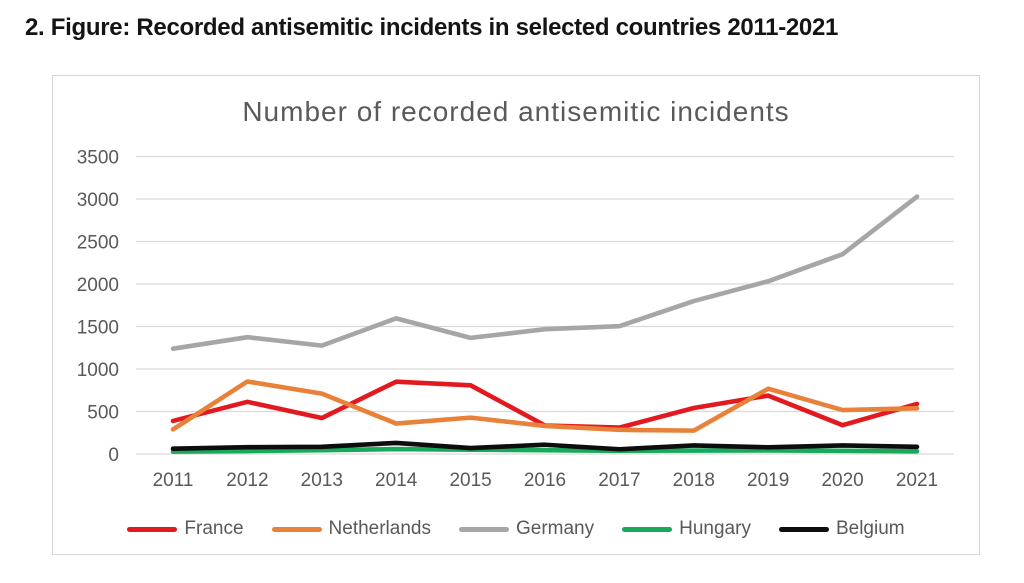 The height and width of the screenshot is (583, 1024). What do you see at coordinates (555, 528) in the screenshot?
I see `legend-label-germany: Germany` at bounding box center [555, 528].